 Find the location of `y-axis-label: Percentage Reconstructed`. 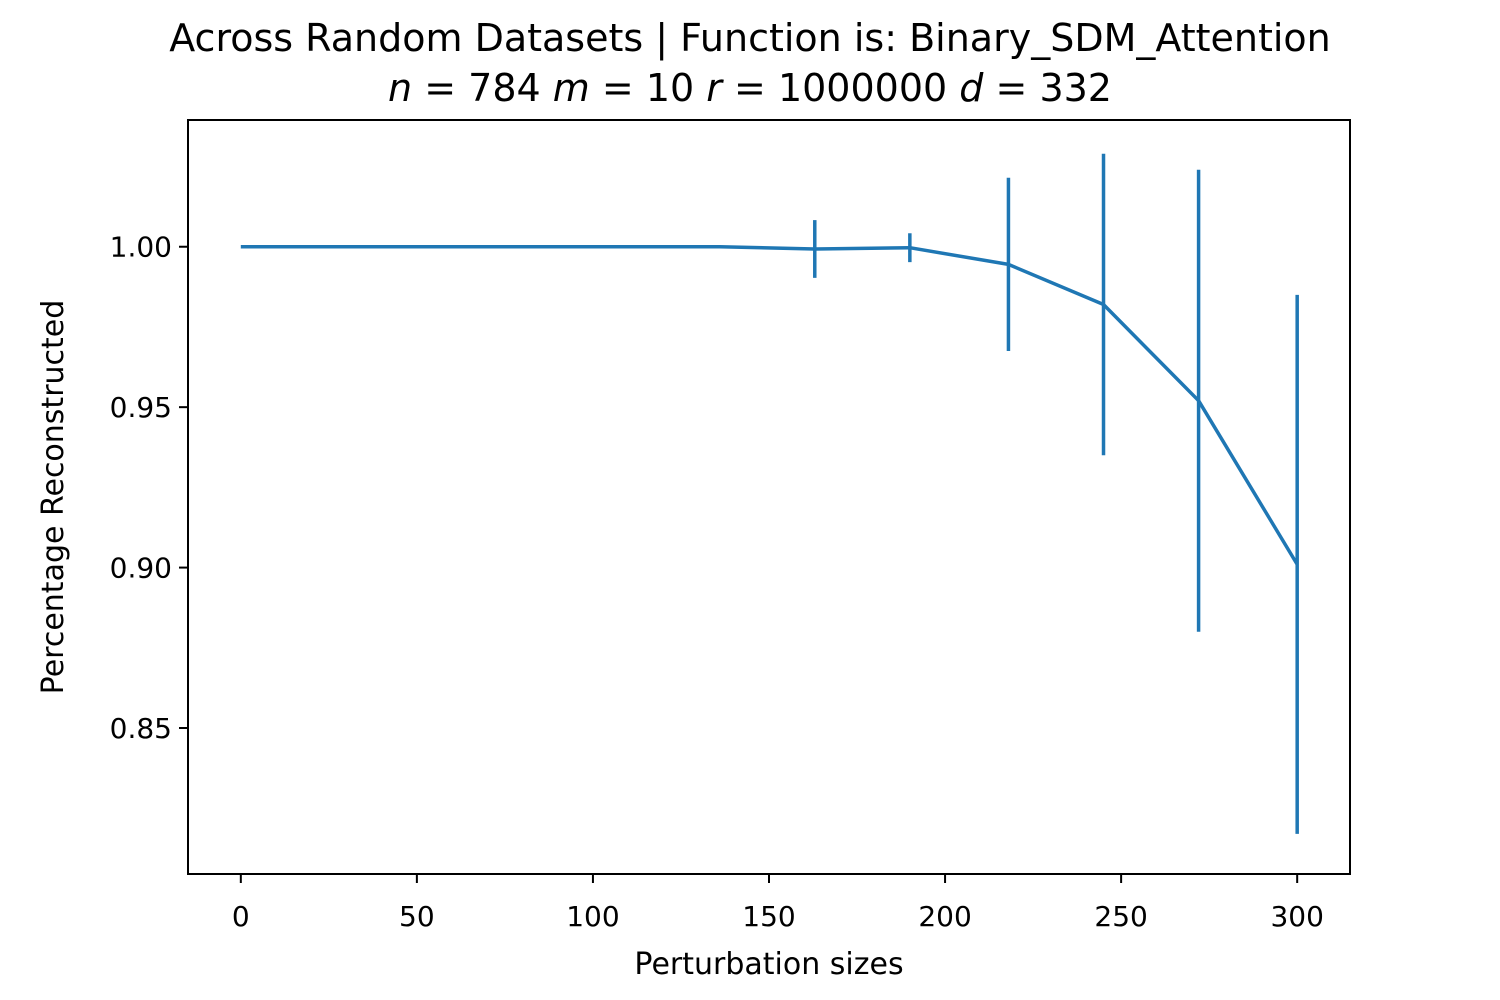

y-axis-label: Percentage Reconstructed is located at coordinates (53, 497).